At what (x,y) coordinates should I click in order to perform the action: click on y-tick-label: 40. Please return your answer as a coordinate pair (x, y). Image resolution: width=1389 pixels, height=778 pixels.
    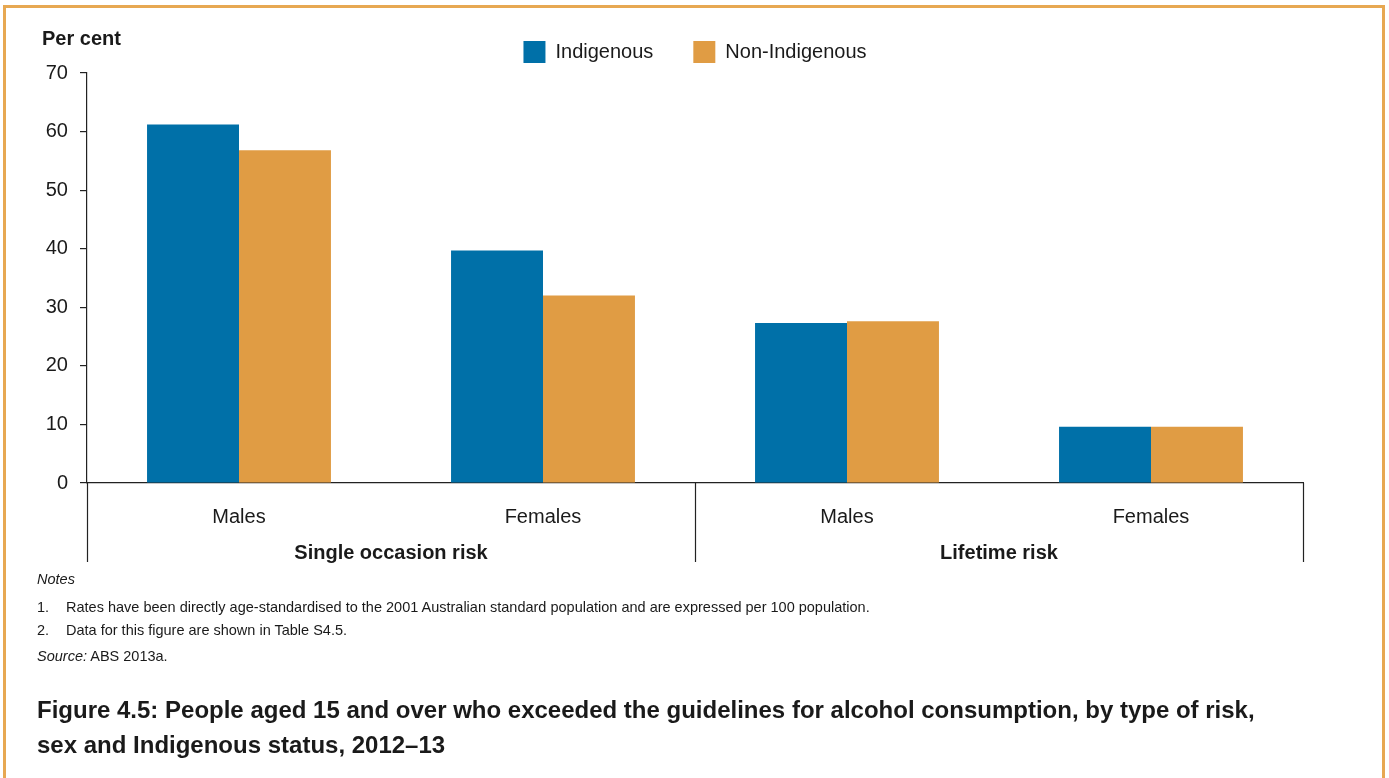
    Looking at the image, I should click on (56, 247).